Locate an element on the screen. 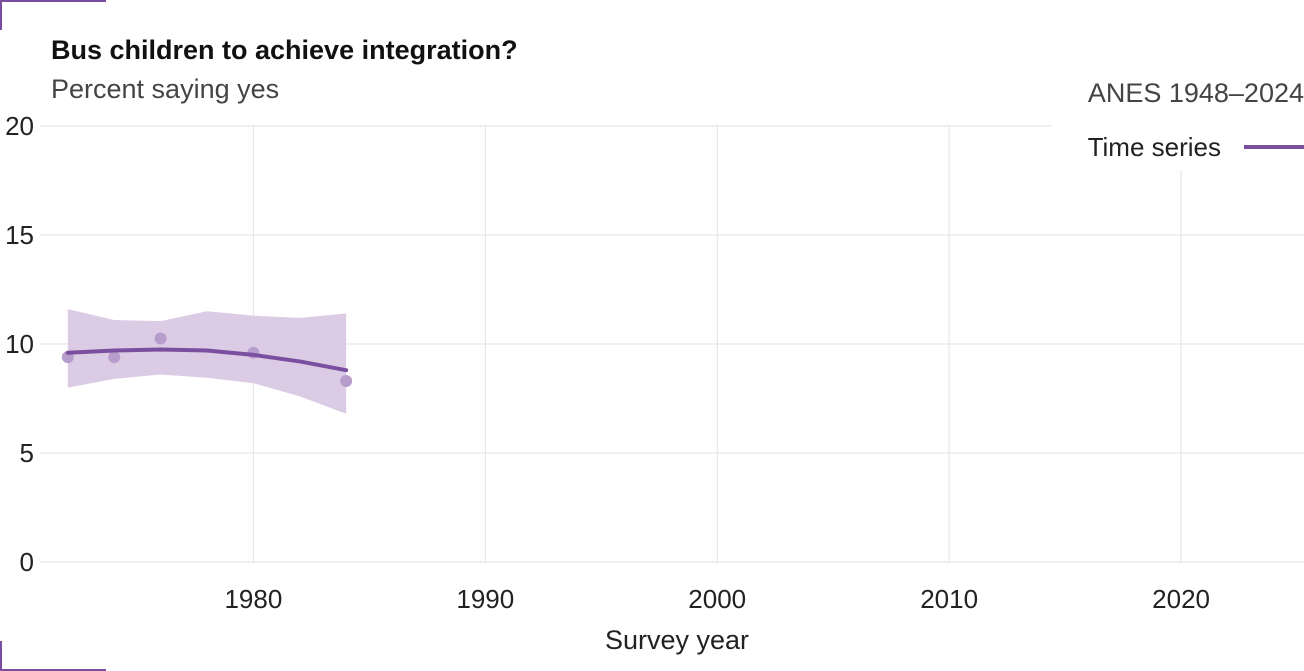  legend: Time series is located at coordinates (1196, 147).